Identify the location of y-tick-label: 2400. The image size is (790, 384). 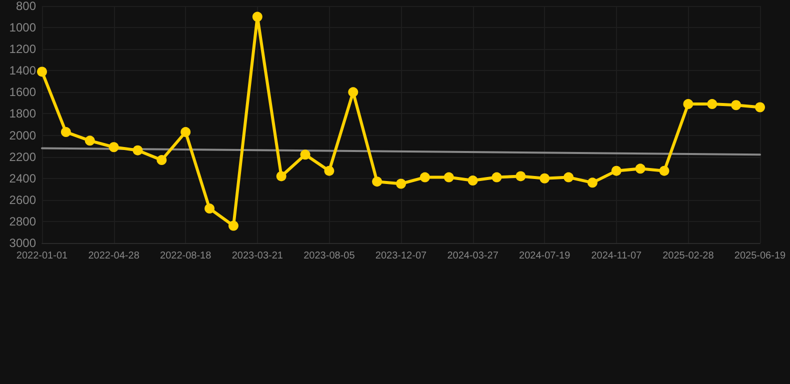
(22, 178).